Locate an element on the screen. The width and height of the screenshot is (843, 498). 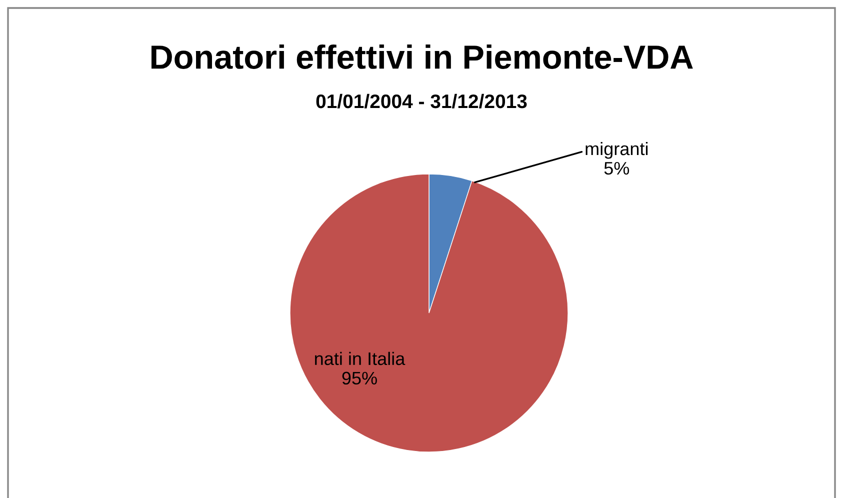
slice-label: nati in Italia is located at coordinates (360, 359).